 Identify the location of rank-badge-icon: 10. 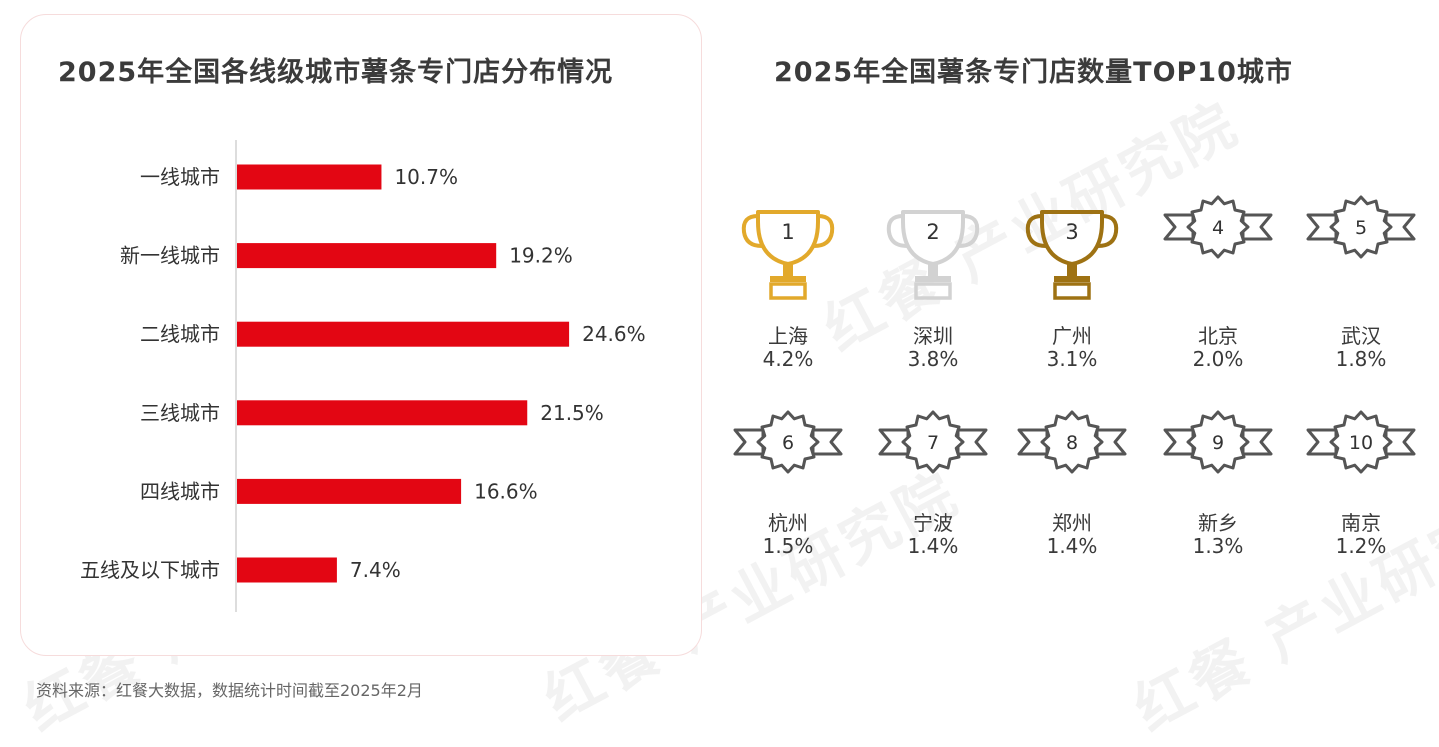
(1361, 445).